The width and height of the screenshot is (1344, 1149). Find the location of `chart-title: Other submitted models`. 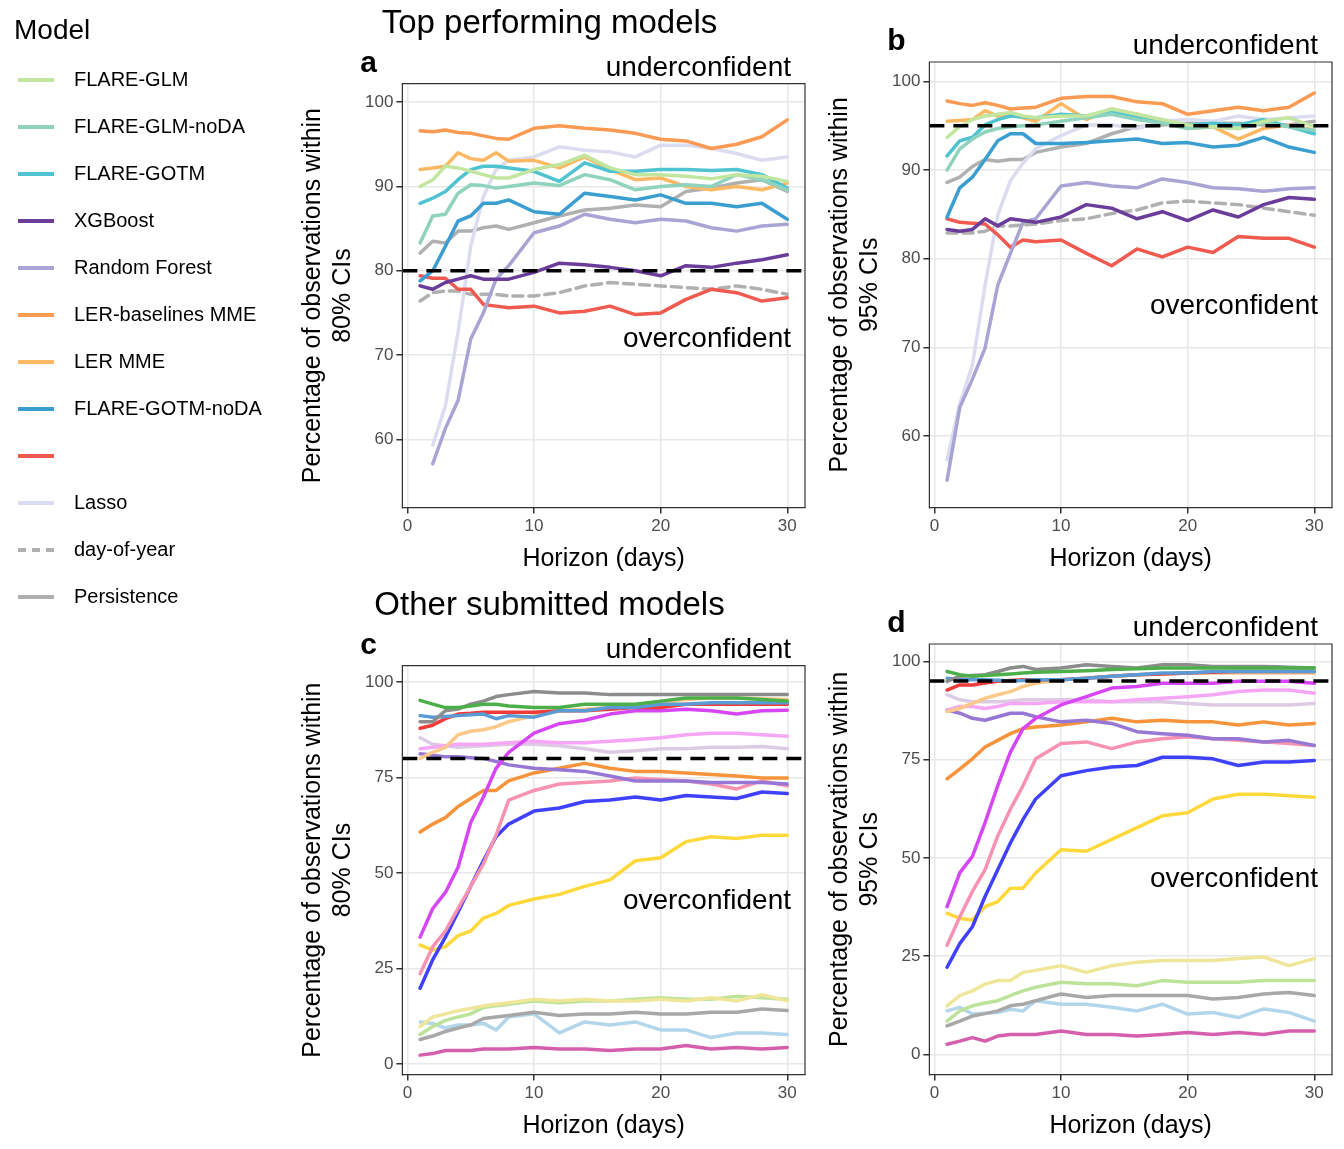

chart-title: Other submitted models is located at coordinates (549, 603).